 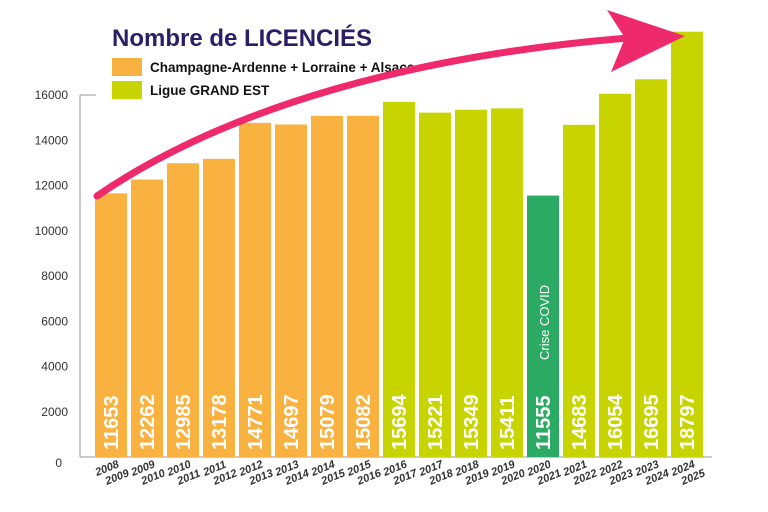 I want to click on x-tick-label: 20232024, so click(x=652, y=473).